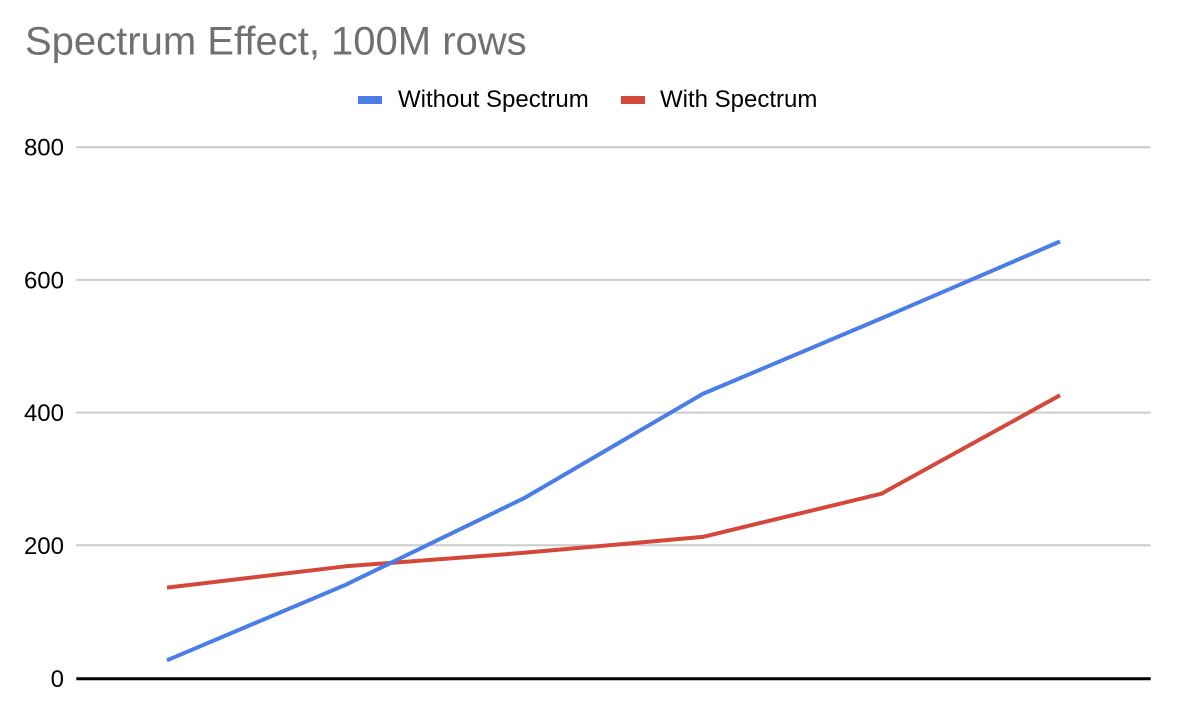 The width and height of the screenshot is (1180, 716). I want to click on svg-text: 600, so click(44, 280).